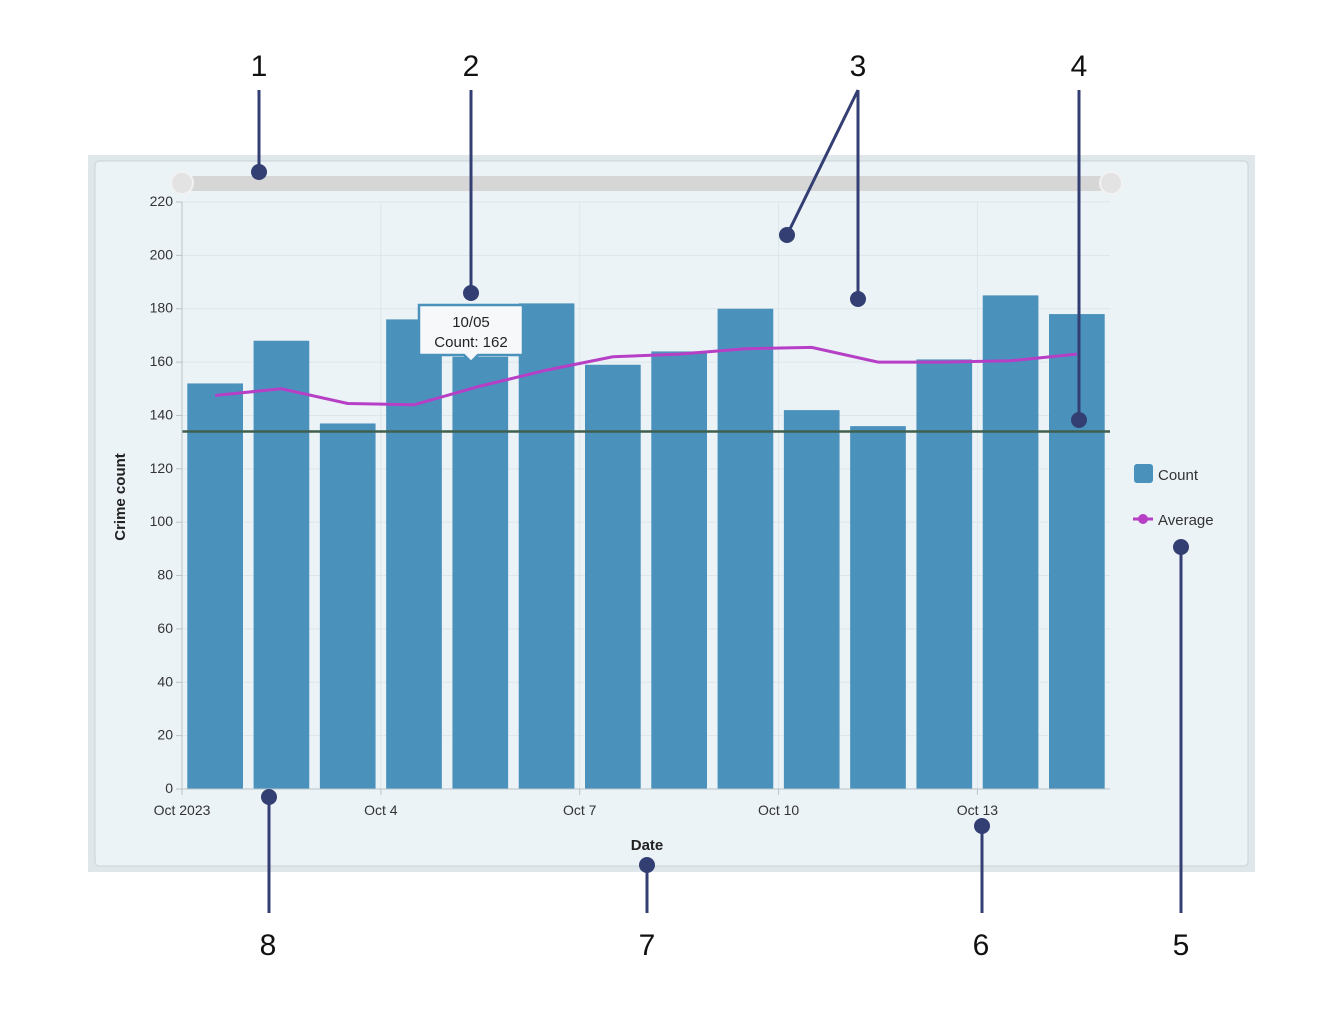  Describe the element at coordinates (268, 875) in the screenshot. I see `callout-8: 8` at that location.